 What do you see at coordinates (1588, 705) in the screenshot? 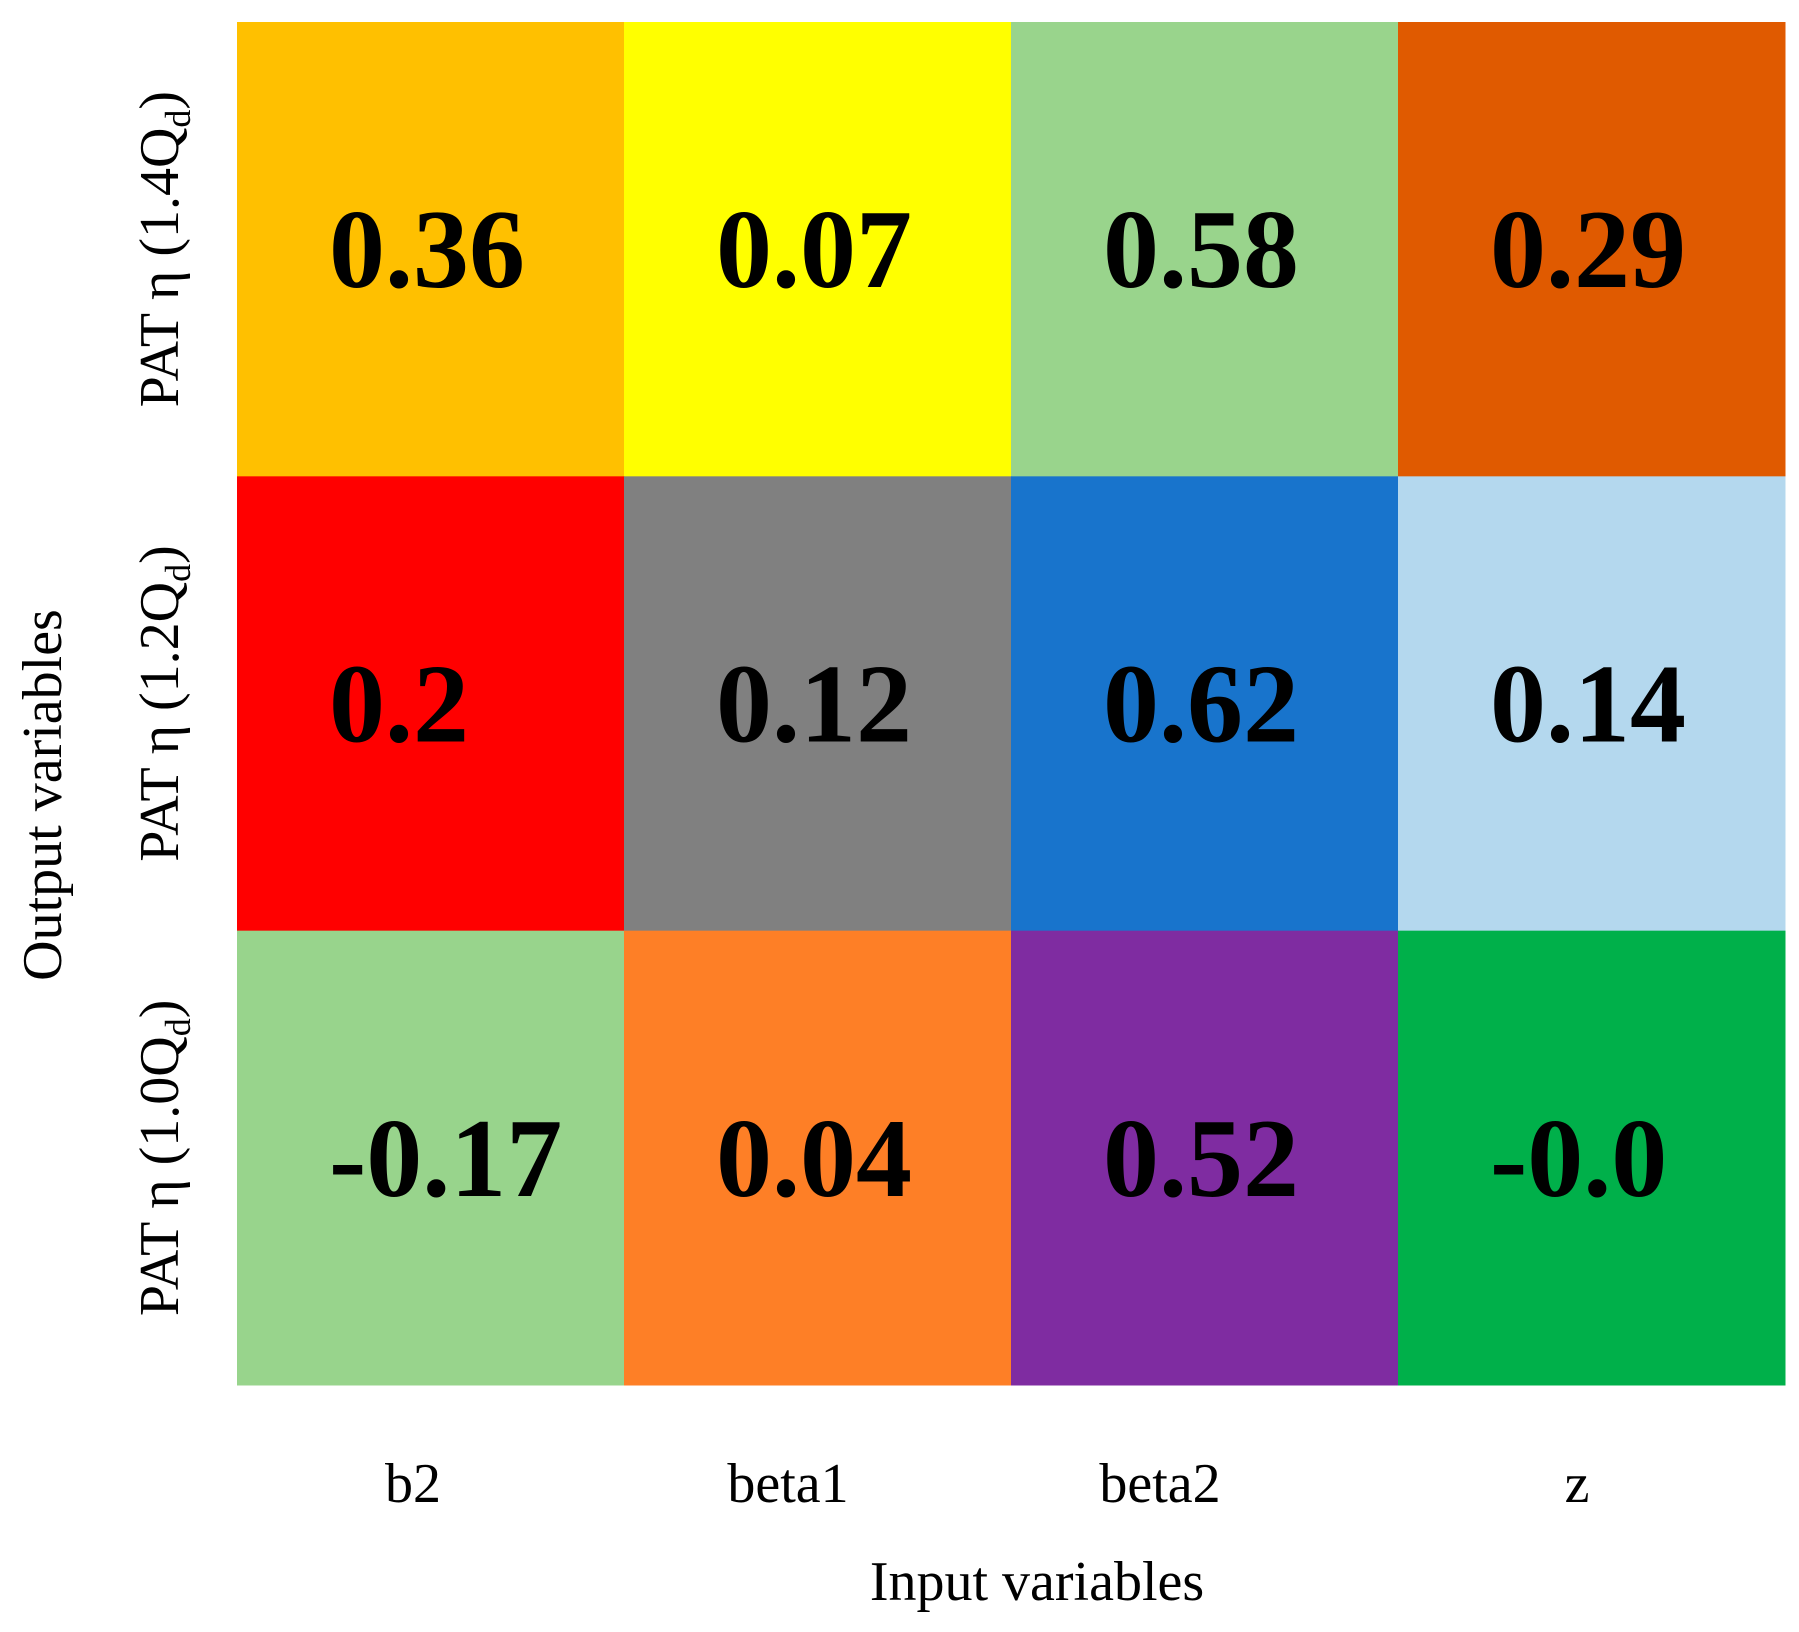
I see `cell-value-label: 0.14` at bounding box center [1588, 705].